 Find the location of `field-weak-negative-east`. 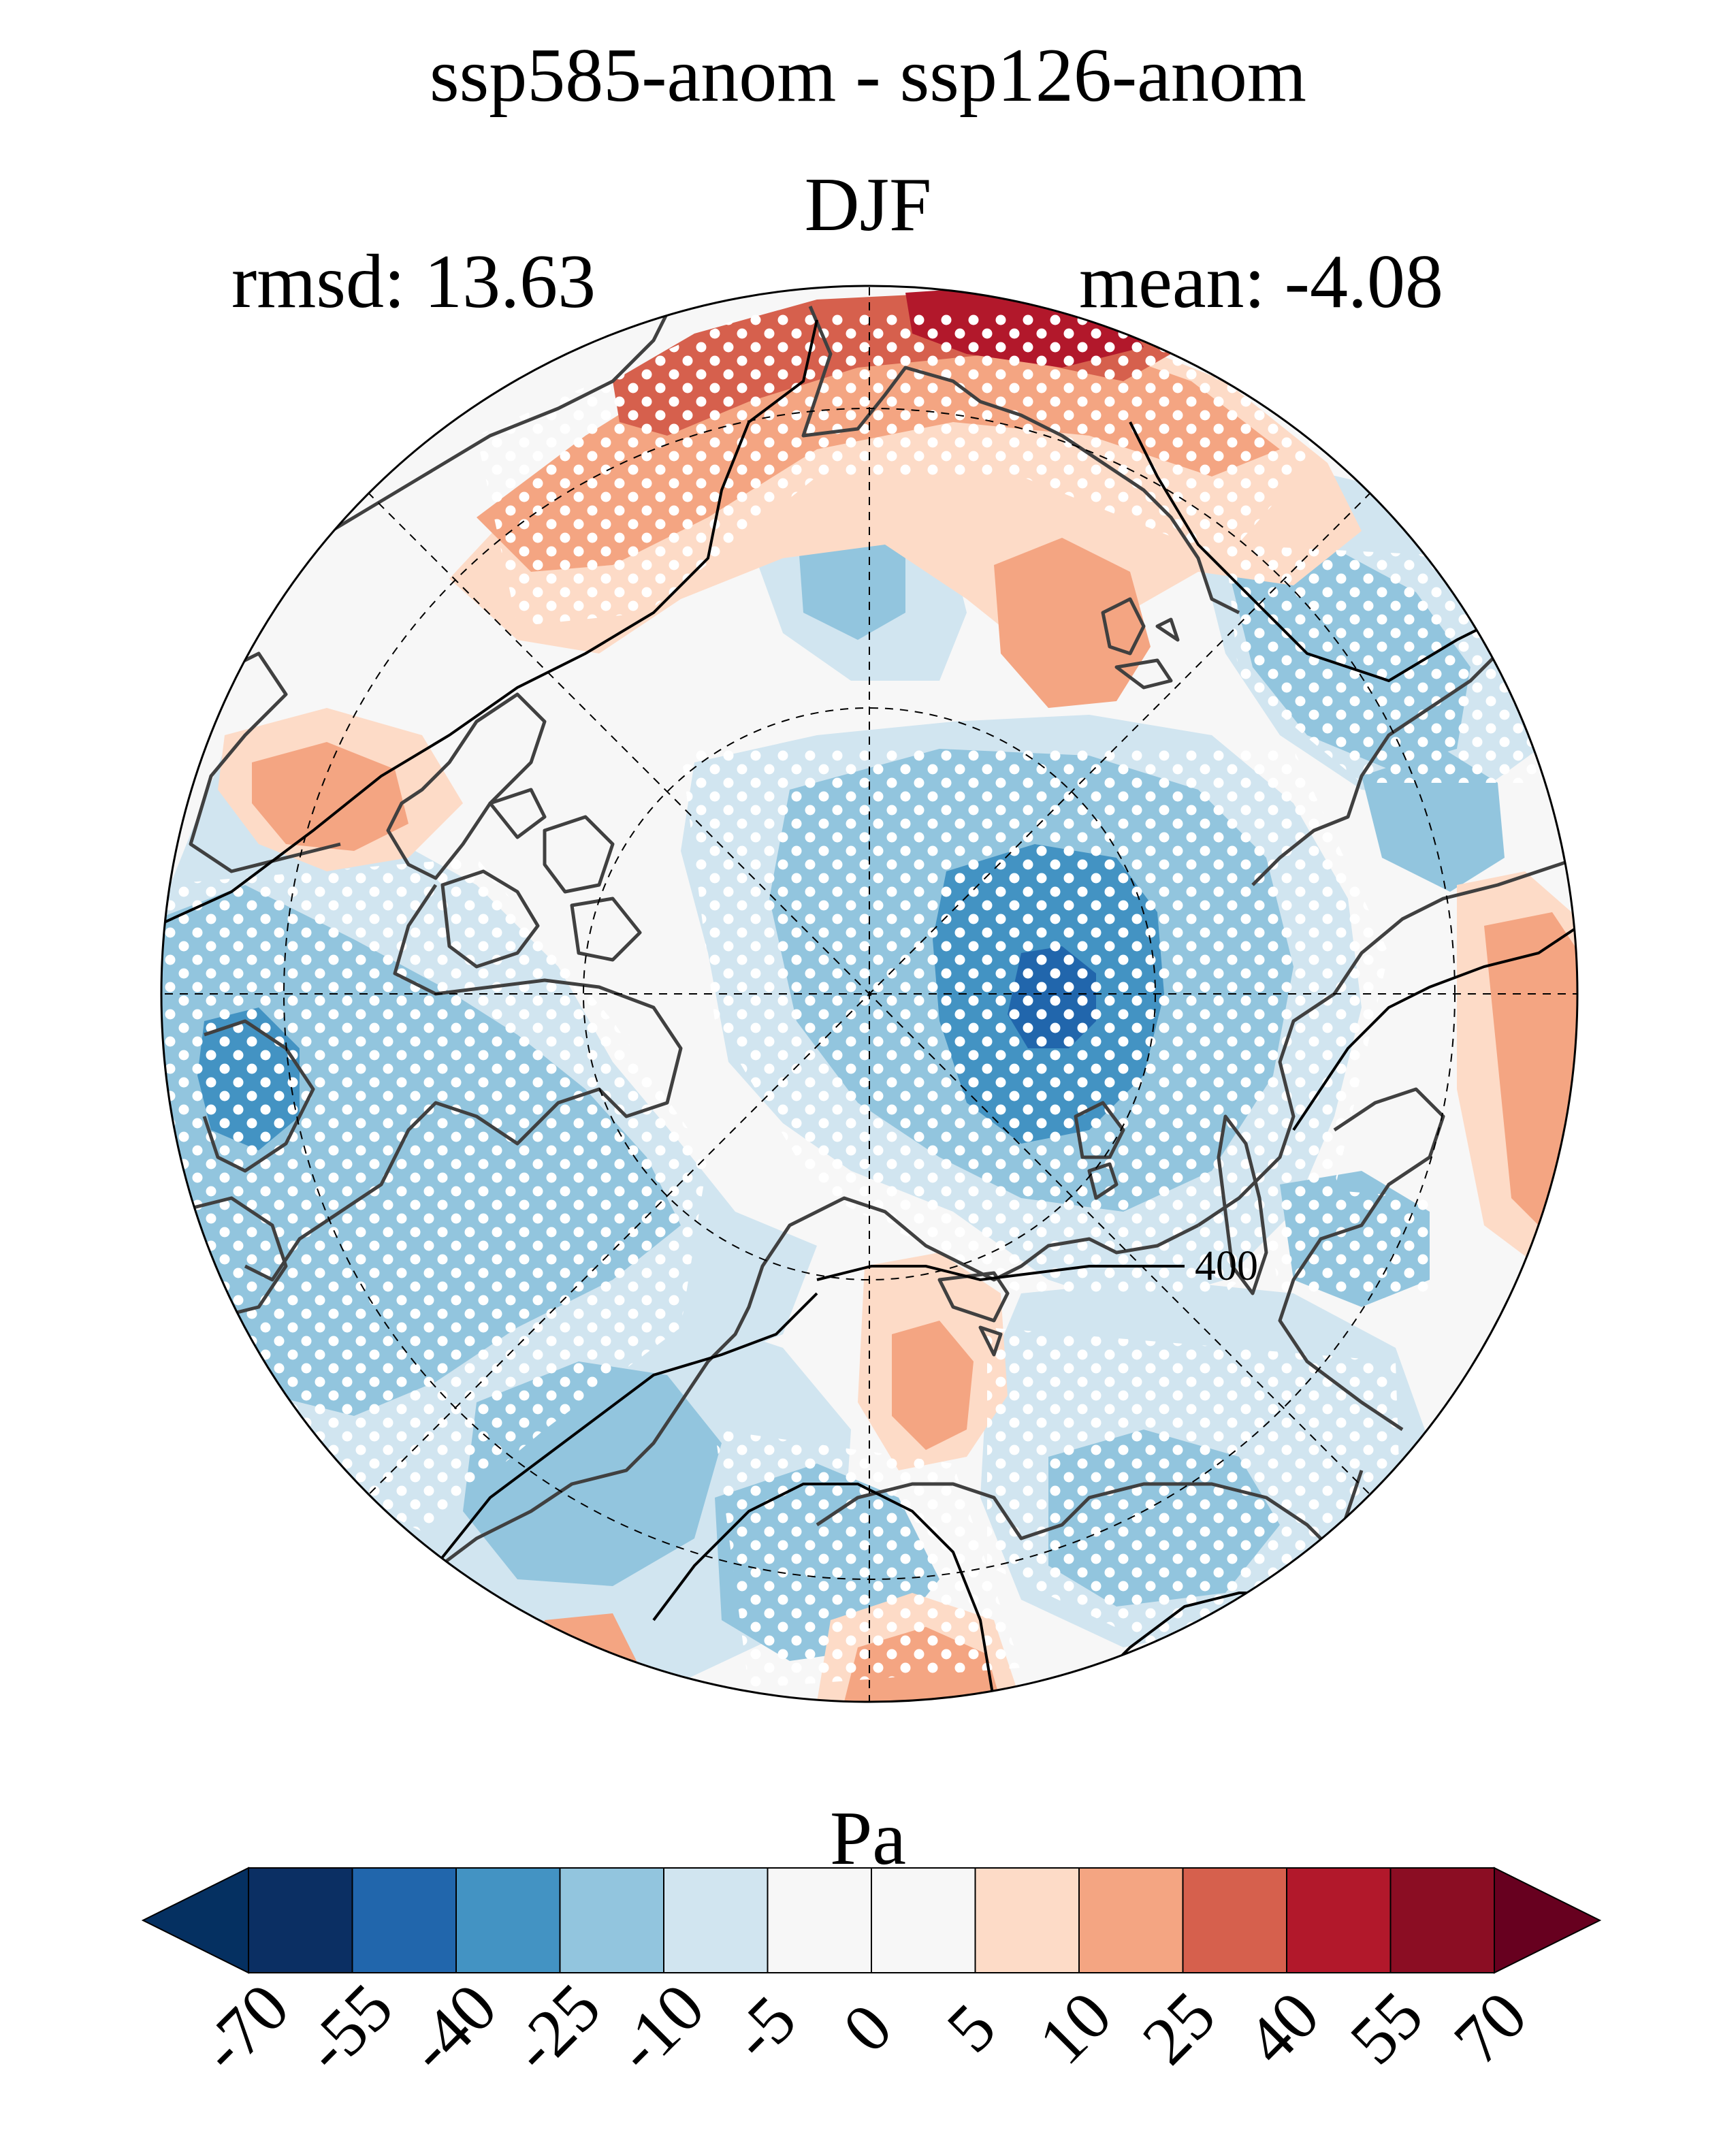

field-weak-negative-east is located at coordinates (1433, 820).